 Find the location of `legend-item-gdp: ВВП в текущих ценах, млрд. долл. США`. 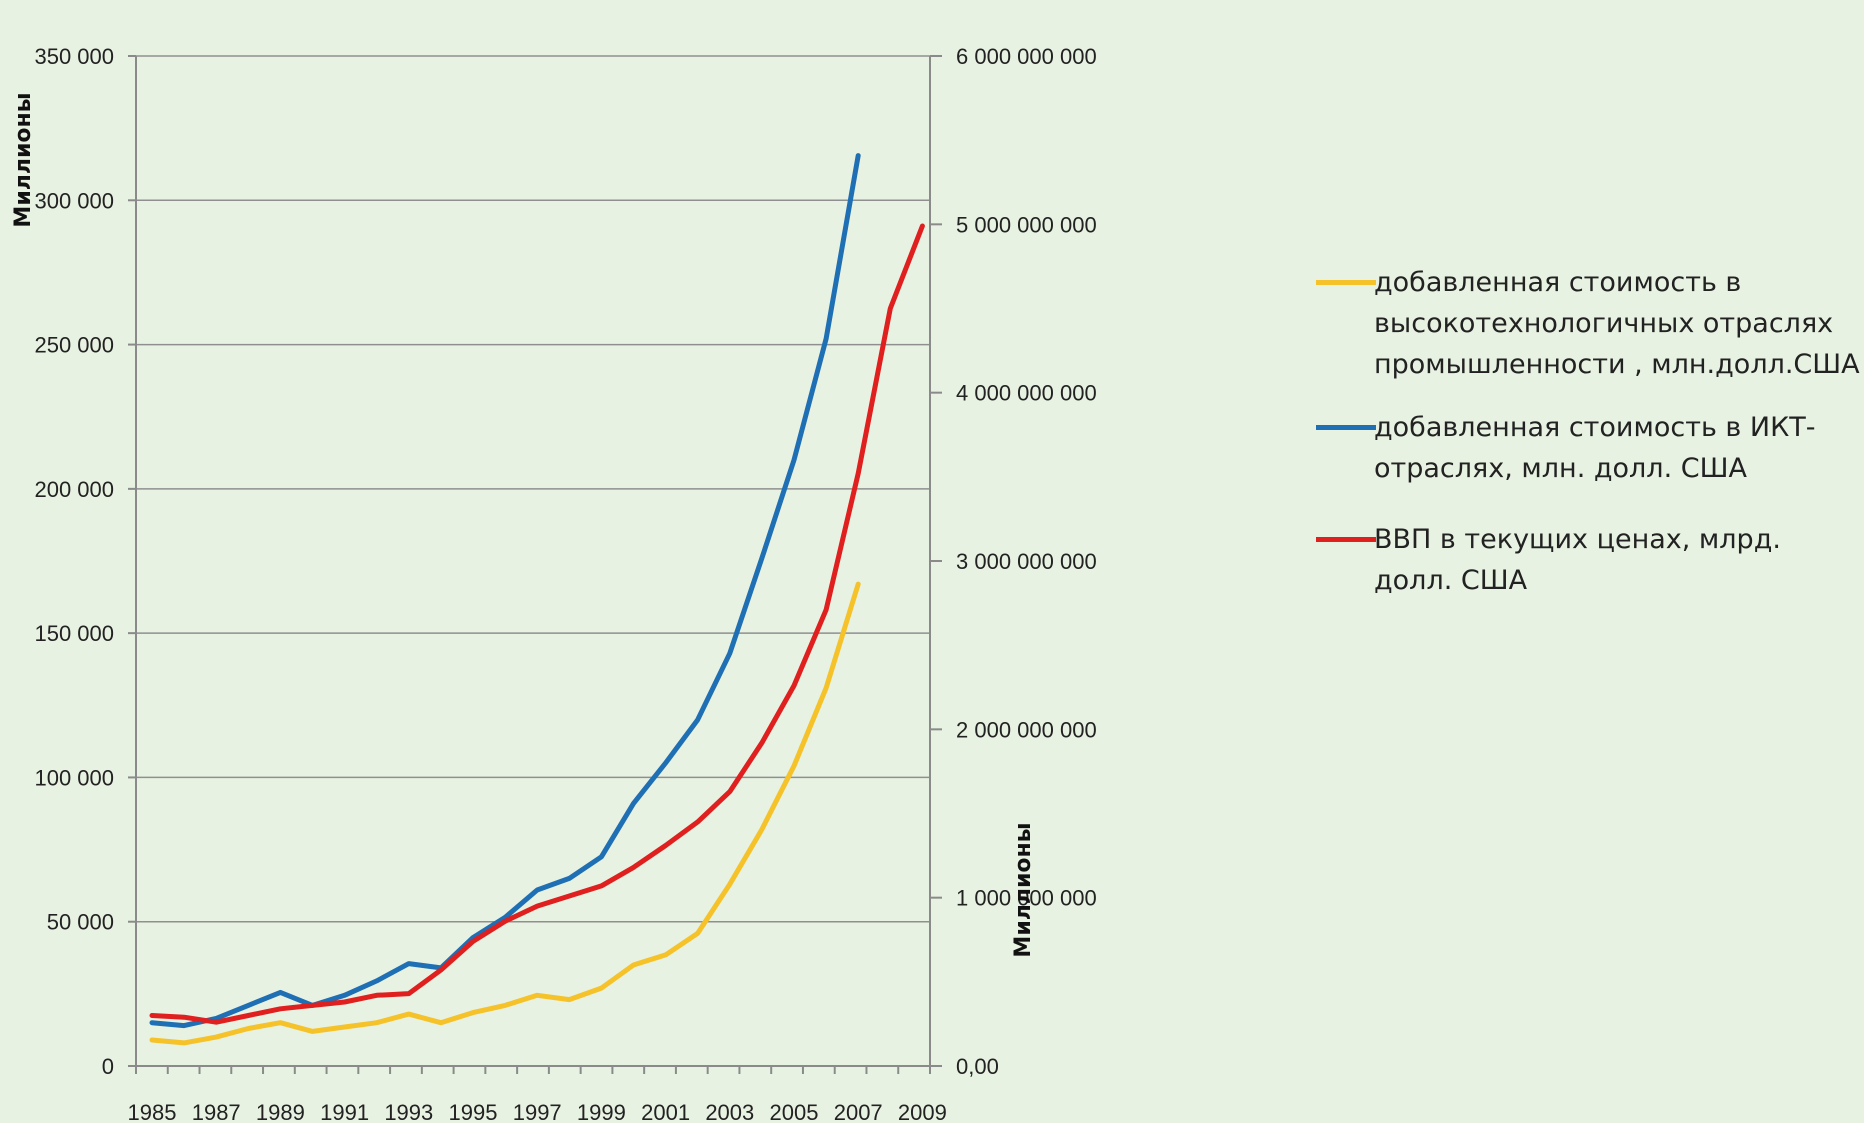

legend-item-gdp: ВВП в текущих ценах, млрд. долл. США is located at coordinates (1588, 560).